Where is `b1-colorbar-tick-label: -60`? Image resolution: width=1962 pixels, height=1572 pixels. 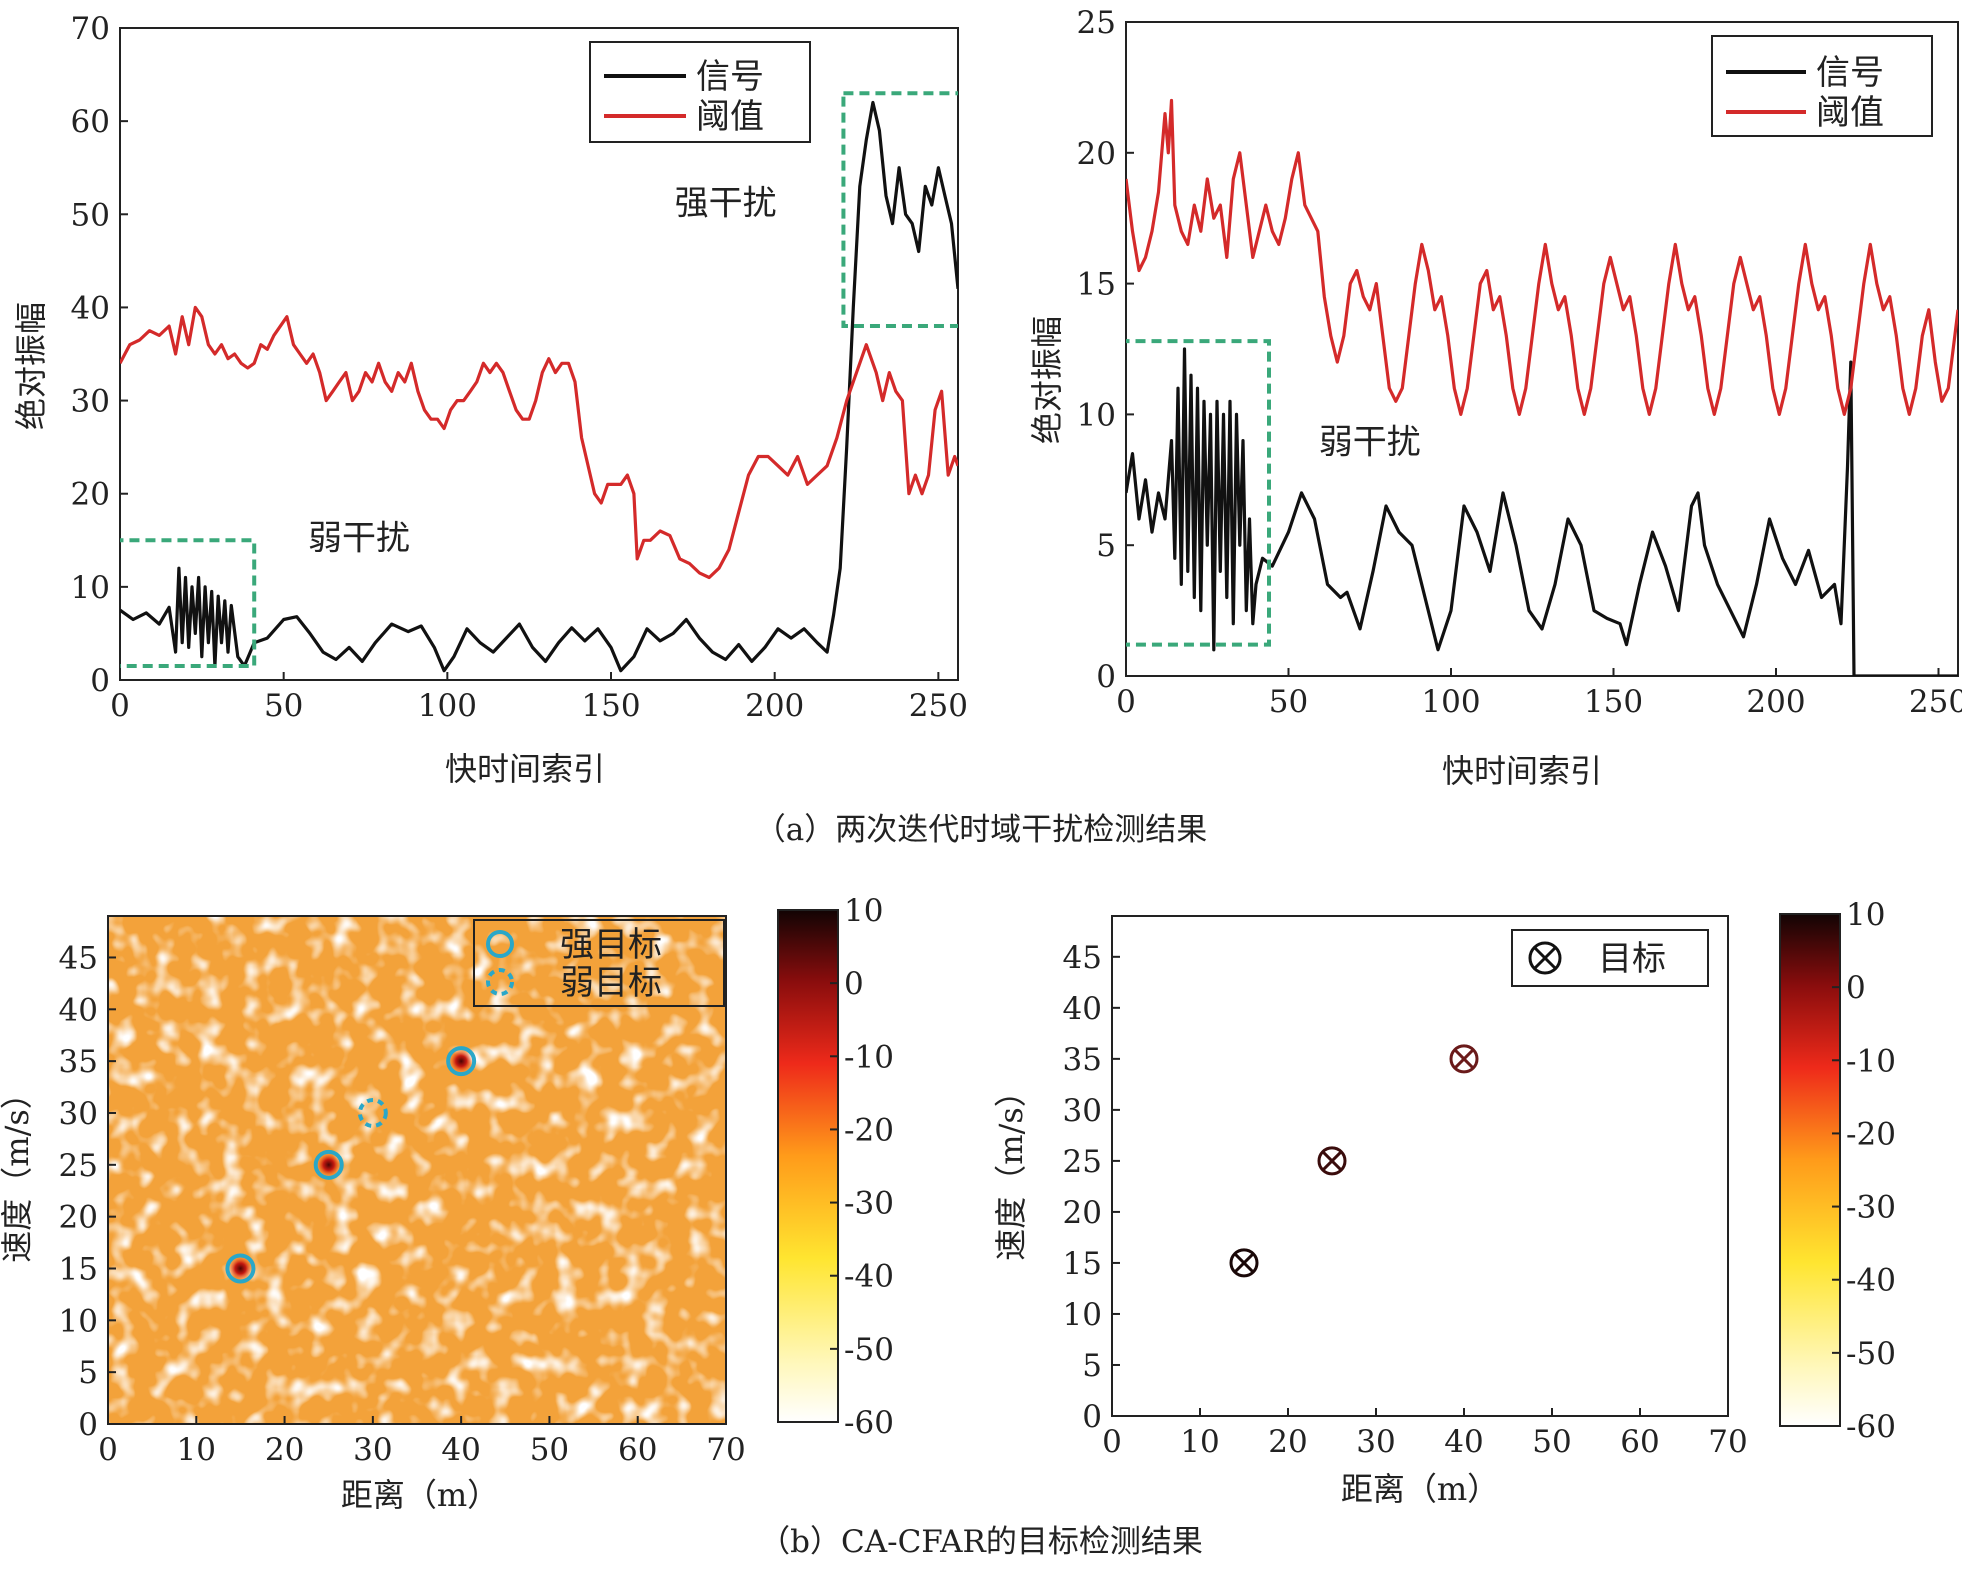
b1-colorbar-tick-label: -60 is located at coordinates (869, 1423).